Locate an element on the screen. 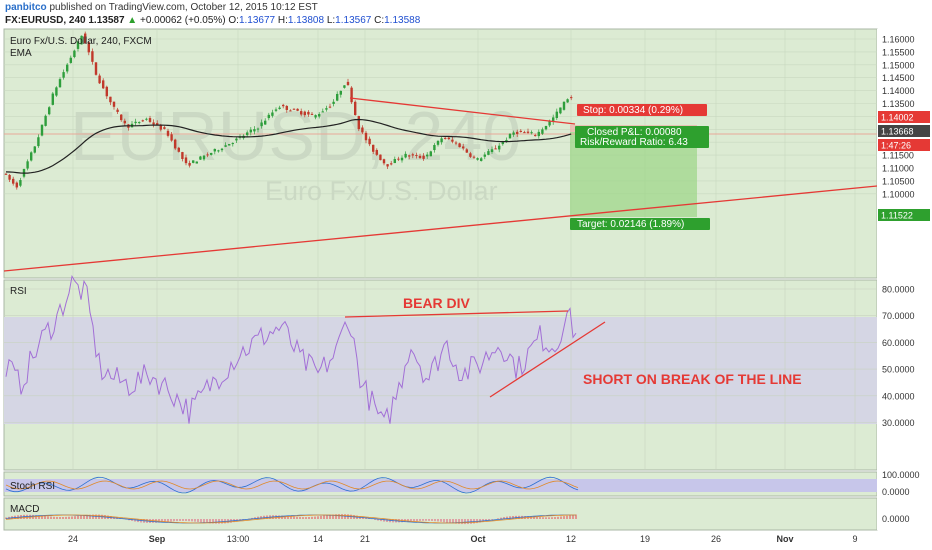 Image resolution: width=932 pixels, height=550 pixels. stop-label: Stop: 0.00334 (0.29%) is located at coordinates (633, 110).